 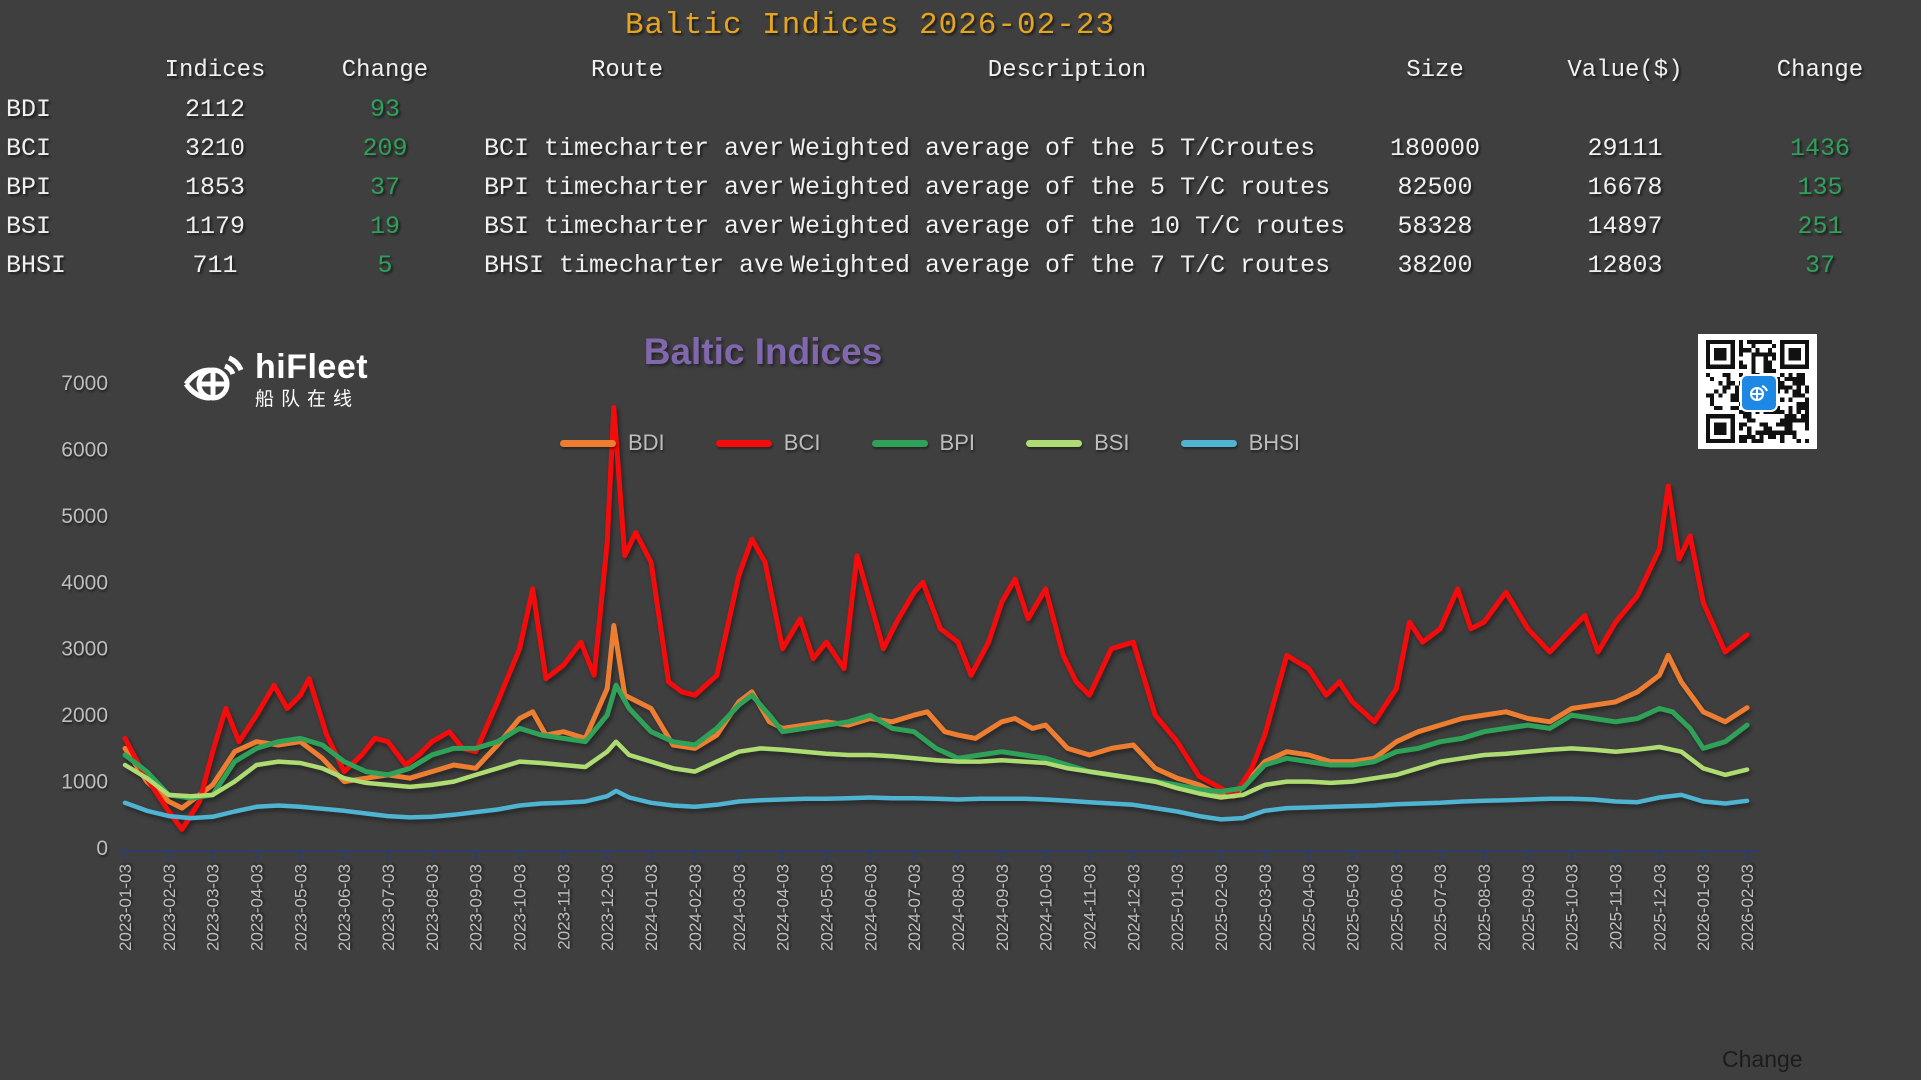 I want to click on svg-text: 2025-05-03, so click(x=1353, y=907).